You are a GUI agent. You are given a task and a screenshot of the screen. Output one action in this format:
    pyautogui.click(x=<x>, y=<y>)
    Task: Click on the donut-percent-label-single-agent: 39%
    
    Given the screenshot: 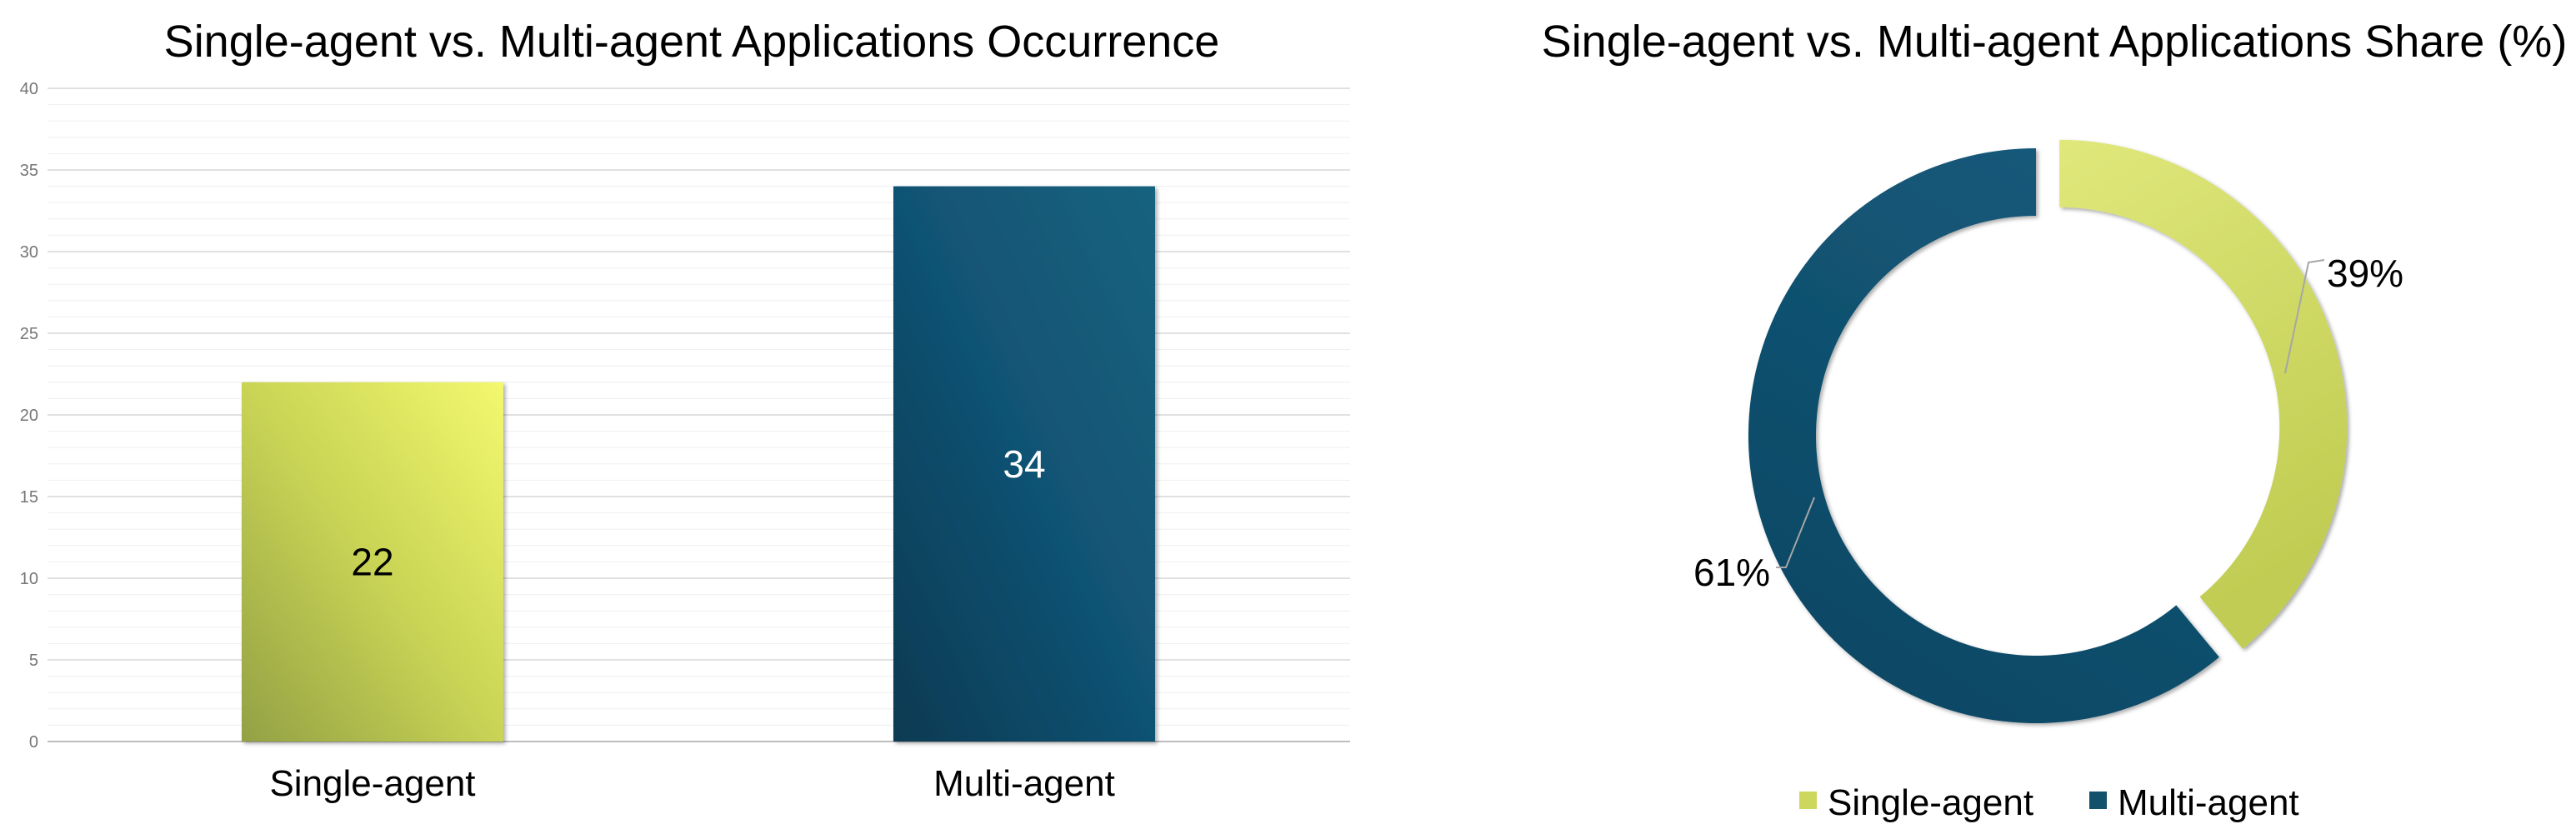 What is the action you would take?
    pyautogui.click(x=2365, y=274)
    